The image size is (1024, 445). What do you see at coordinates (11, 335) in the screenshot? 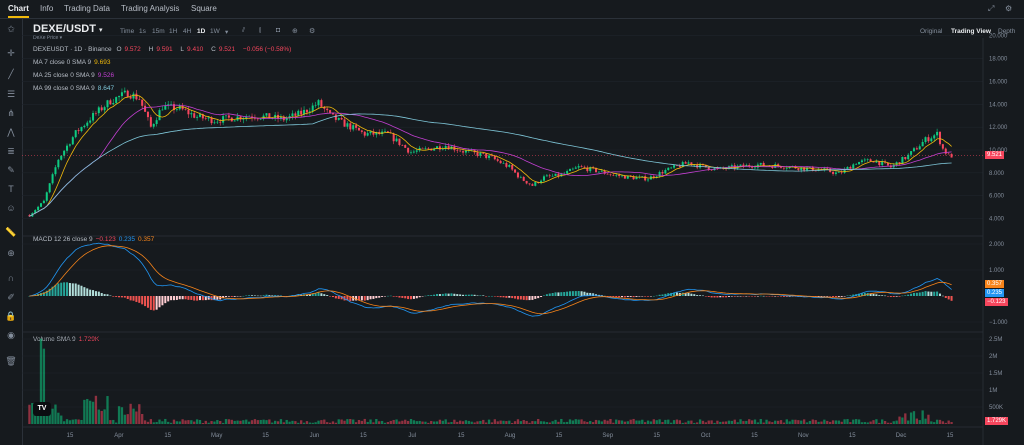
I see `eye-icon: ◉` at bounding box center [11, 335].